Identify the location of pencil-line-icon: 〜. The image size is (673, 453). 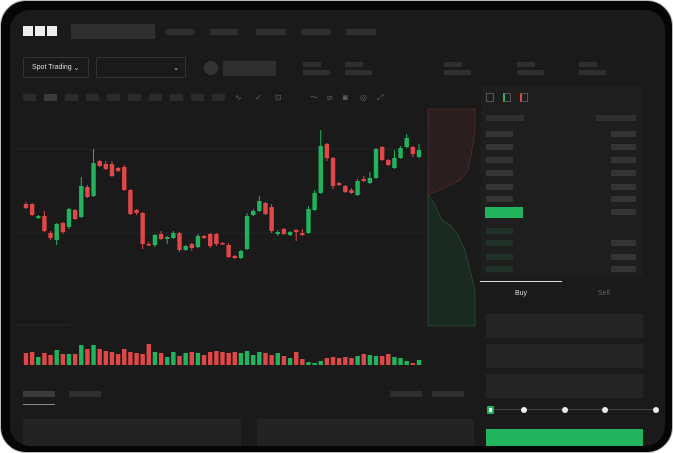
(314, 97).